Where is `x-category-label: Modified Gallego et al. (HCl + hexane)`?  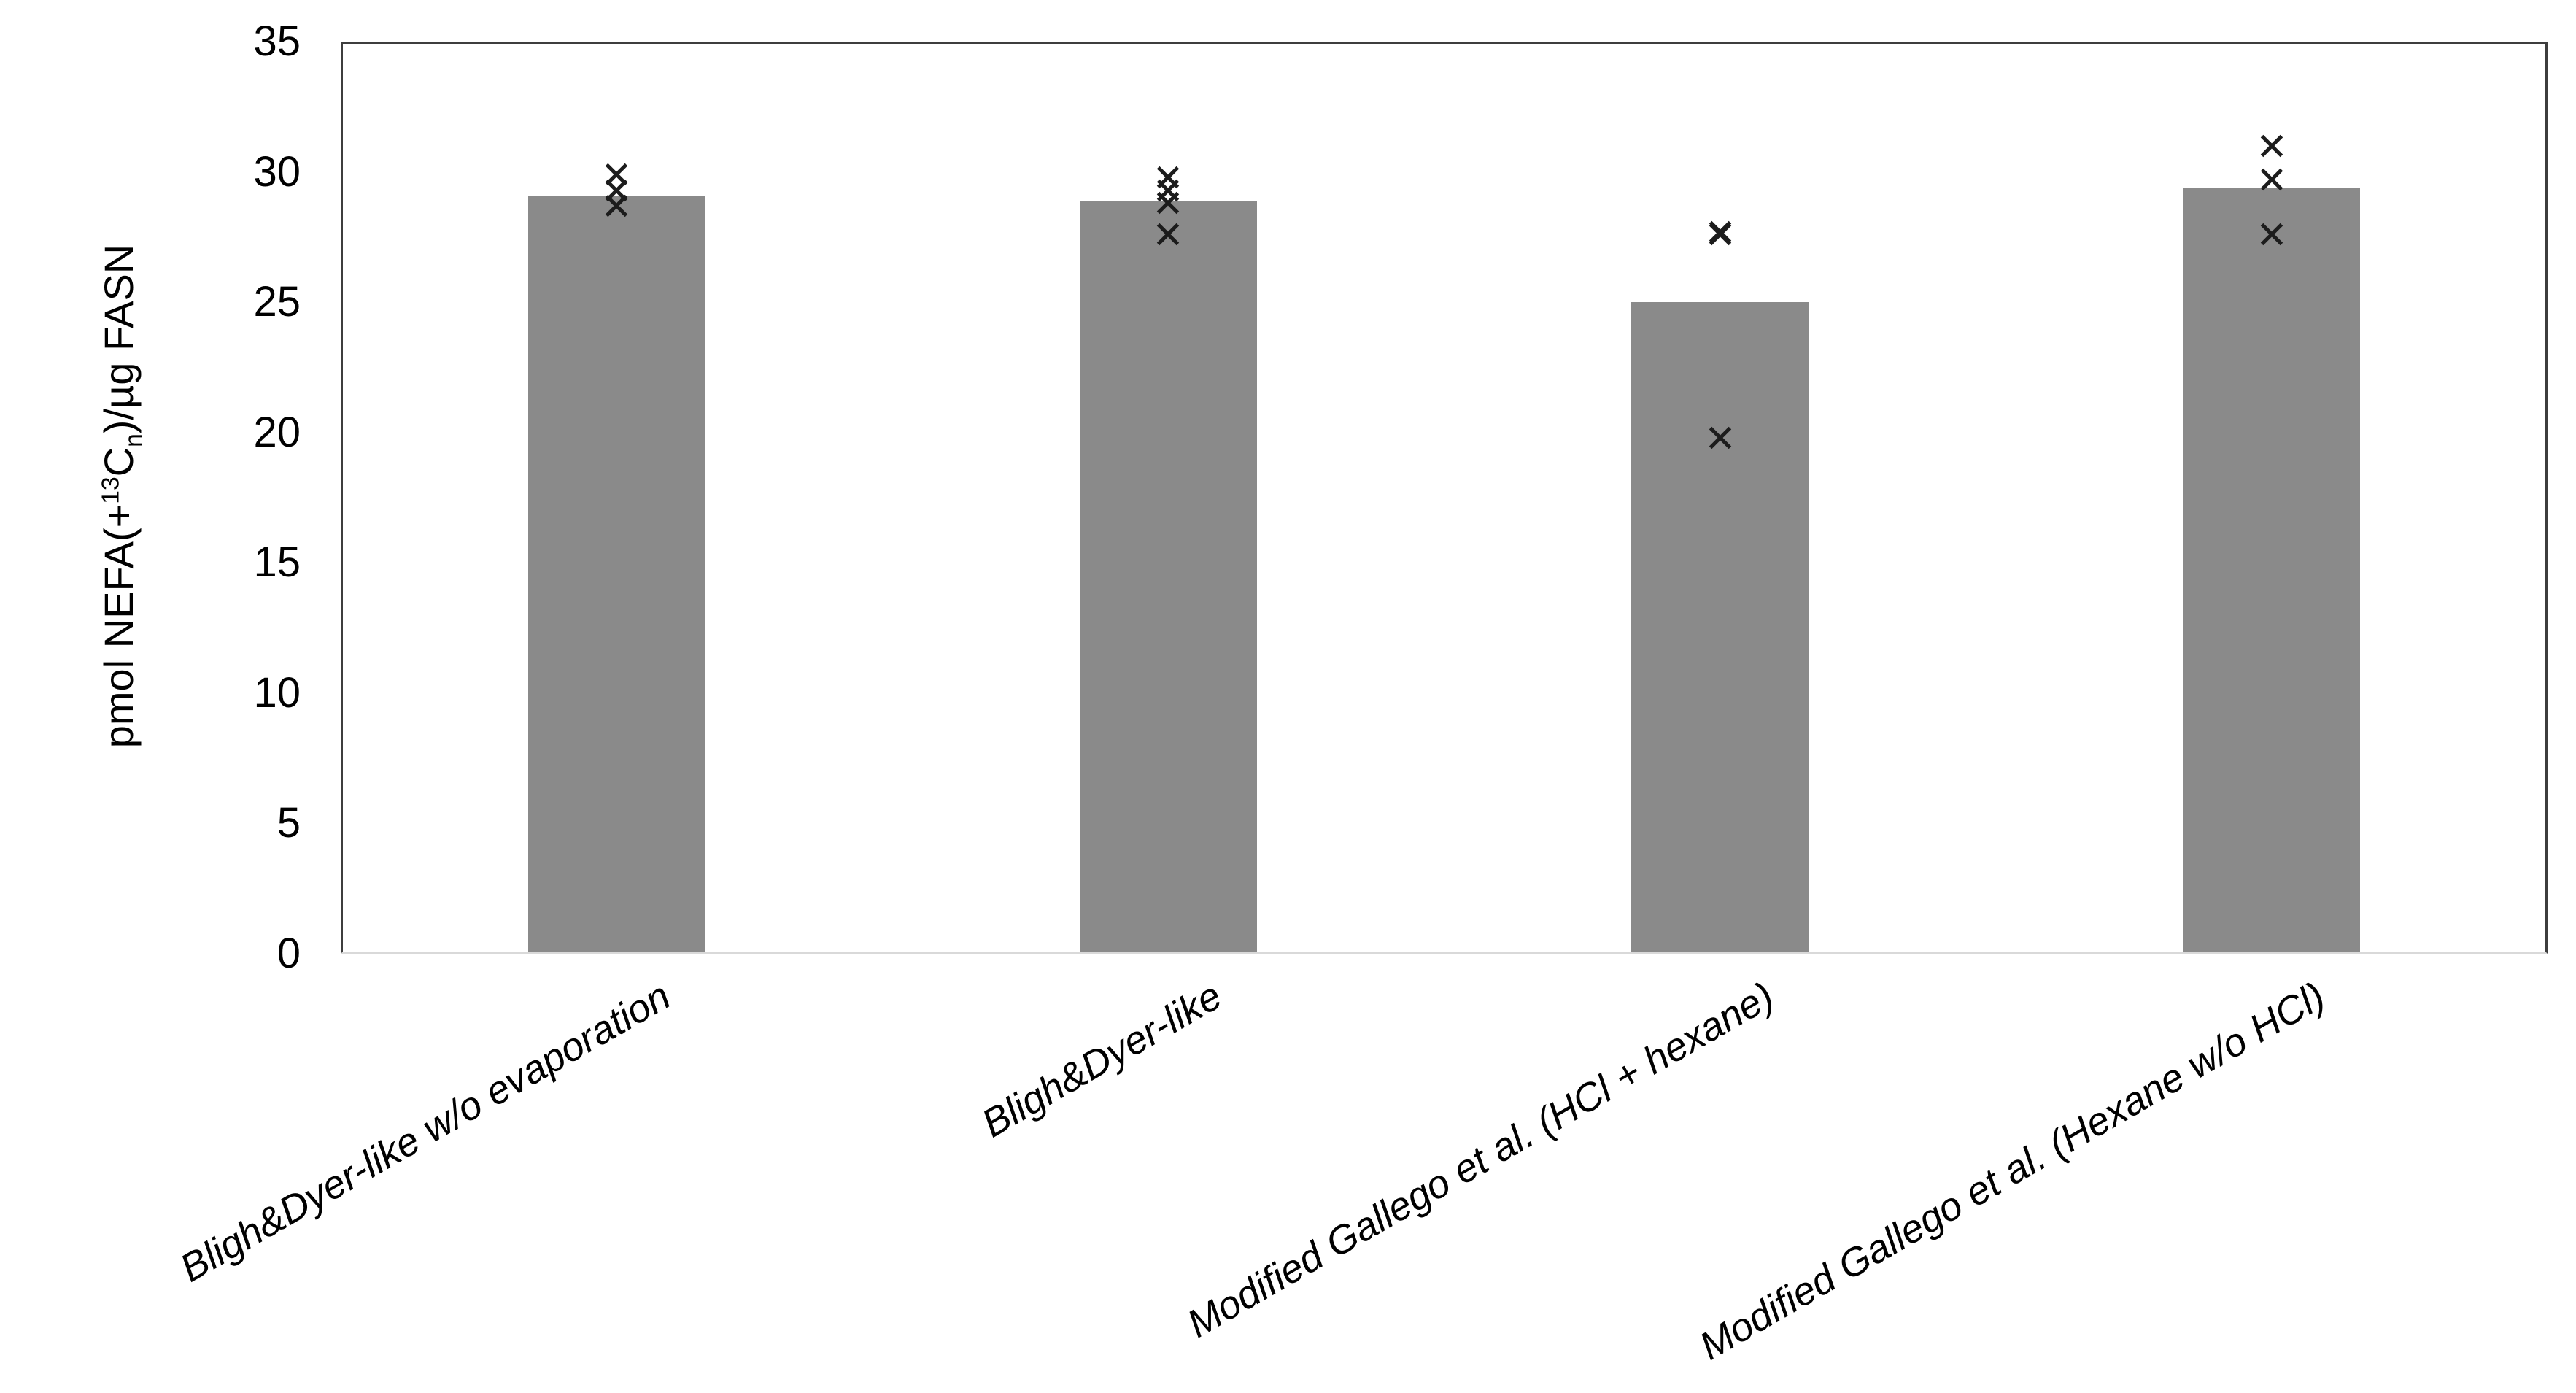 x-category-label: Modified Gallego et al. (HCl + hexane) is located at coordinates (1480, 1159).